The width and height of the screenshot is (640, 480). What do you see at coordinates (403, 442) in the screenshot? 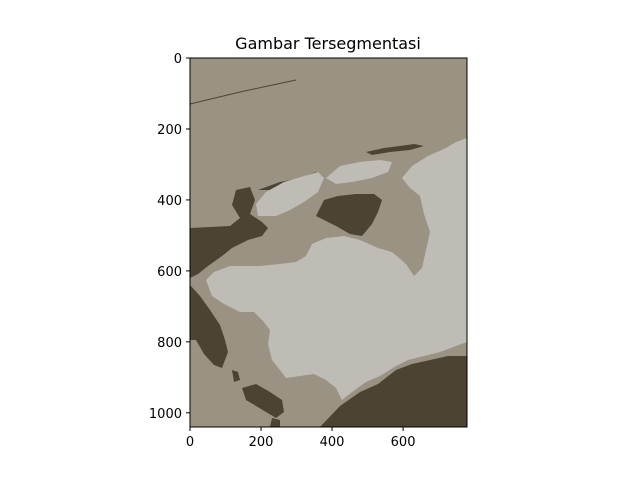
I see `x-tick-label: 600` at bounding box center [403, 442].